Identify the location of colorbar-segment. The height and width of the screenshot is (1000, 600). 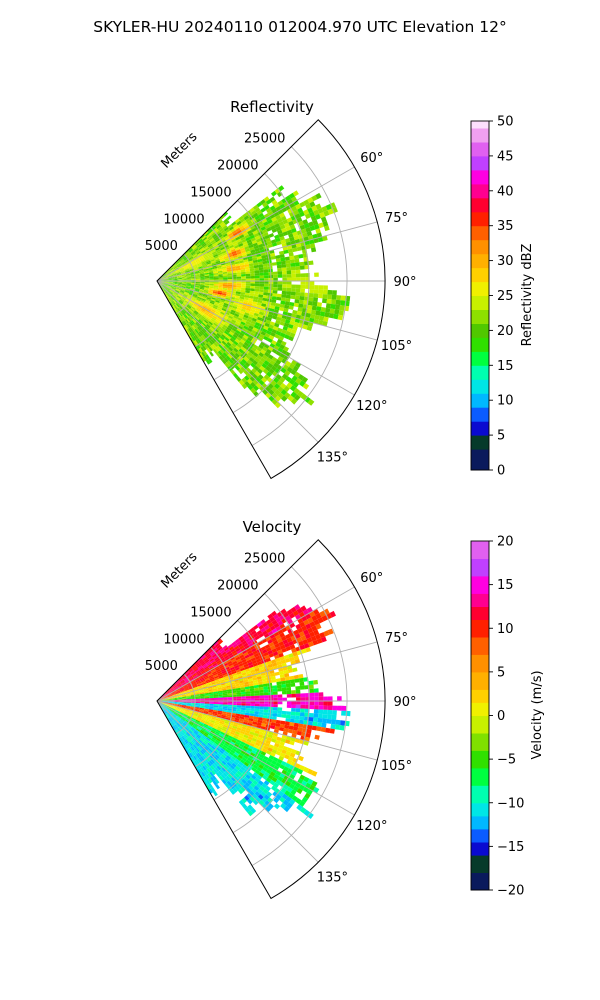
(480, 288).